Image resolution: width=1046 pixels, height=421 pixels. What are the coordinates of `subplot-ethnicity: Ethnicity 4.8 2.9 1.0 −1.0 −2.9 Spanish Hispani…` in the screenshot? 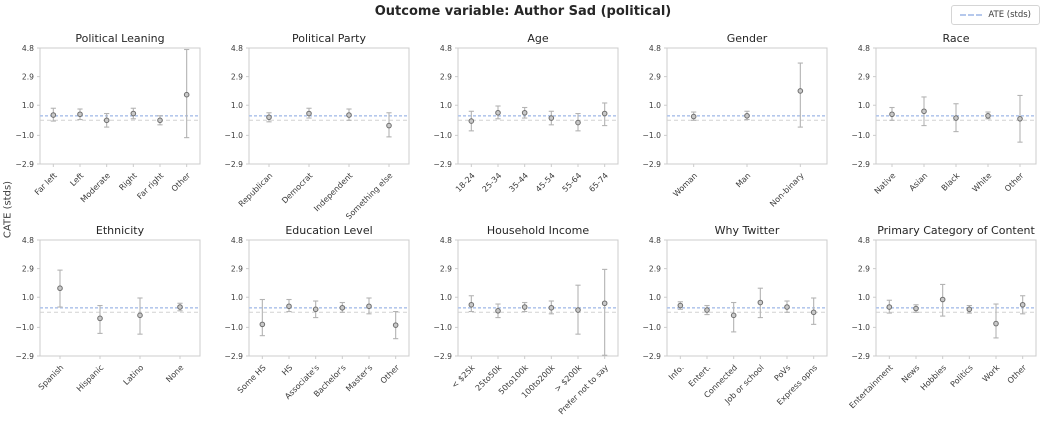 It's located at (107, 321).